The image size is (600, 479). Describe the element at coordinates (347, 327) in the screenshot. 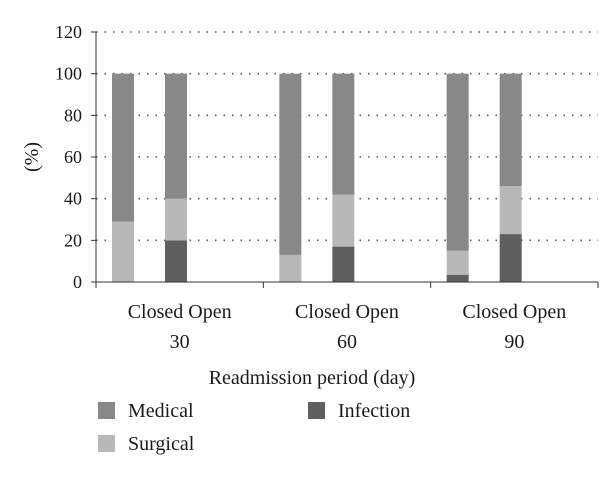

I see `x-category-labels: Closed Open 30 Closed Open 60 Closed Open 90` at that location.